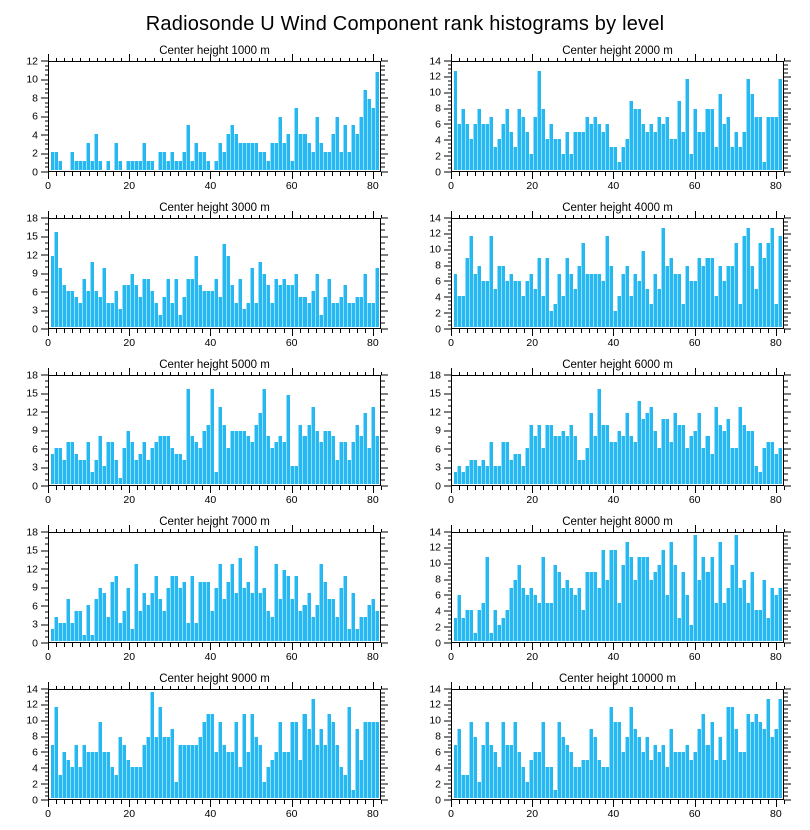 Image resolution: width=810 pixels, height=830 pixels. What do you see at coordinates (200, 433) in the screenshot?
I see `subplot-center-height-5000m: Center height 5000 m 0 3 6 9 12 15 18 0 20 40 60 80` at bounding box center [200, 433].